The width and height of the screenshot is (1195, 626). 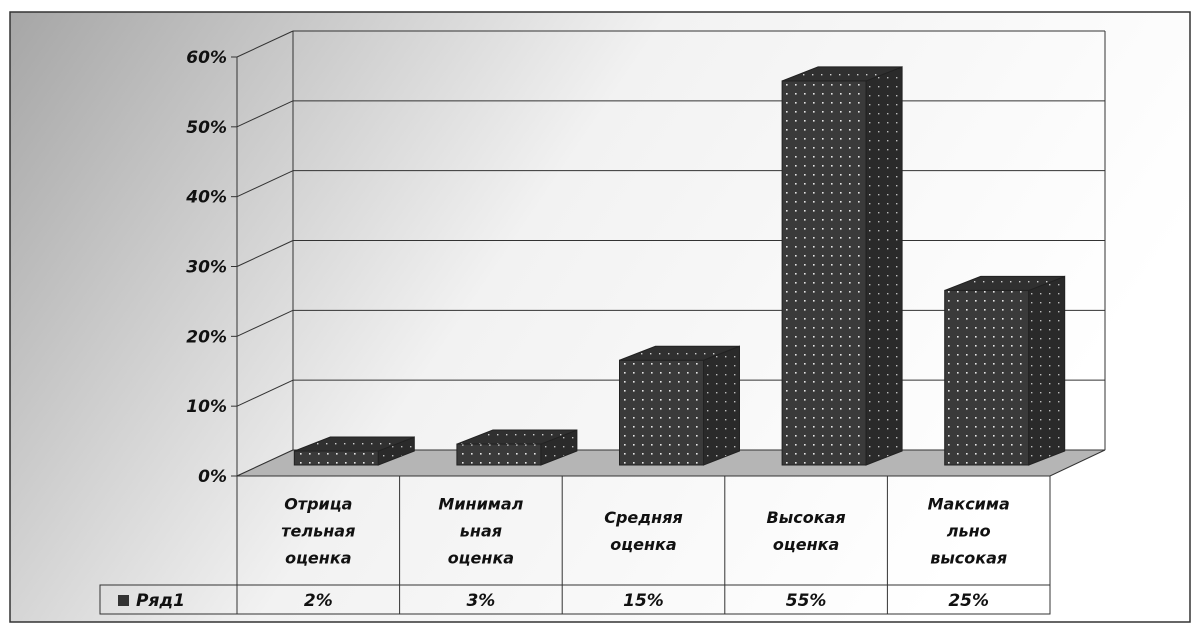 What do you see at coordinates (160, 601) in the screenshot?
I see `series-name: Ряд1` at bounding box center [160, 601].